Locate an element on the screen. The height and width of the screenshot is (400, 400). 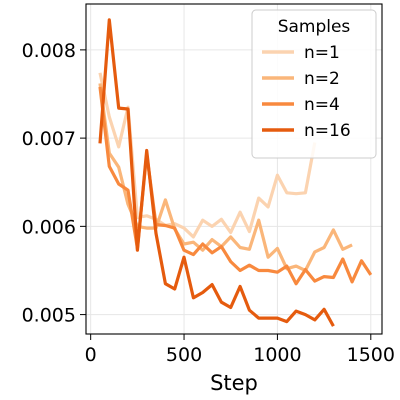
x-tick-label: 1000 is located at coordinates (277, 355).